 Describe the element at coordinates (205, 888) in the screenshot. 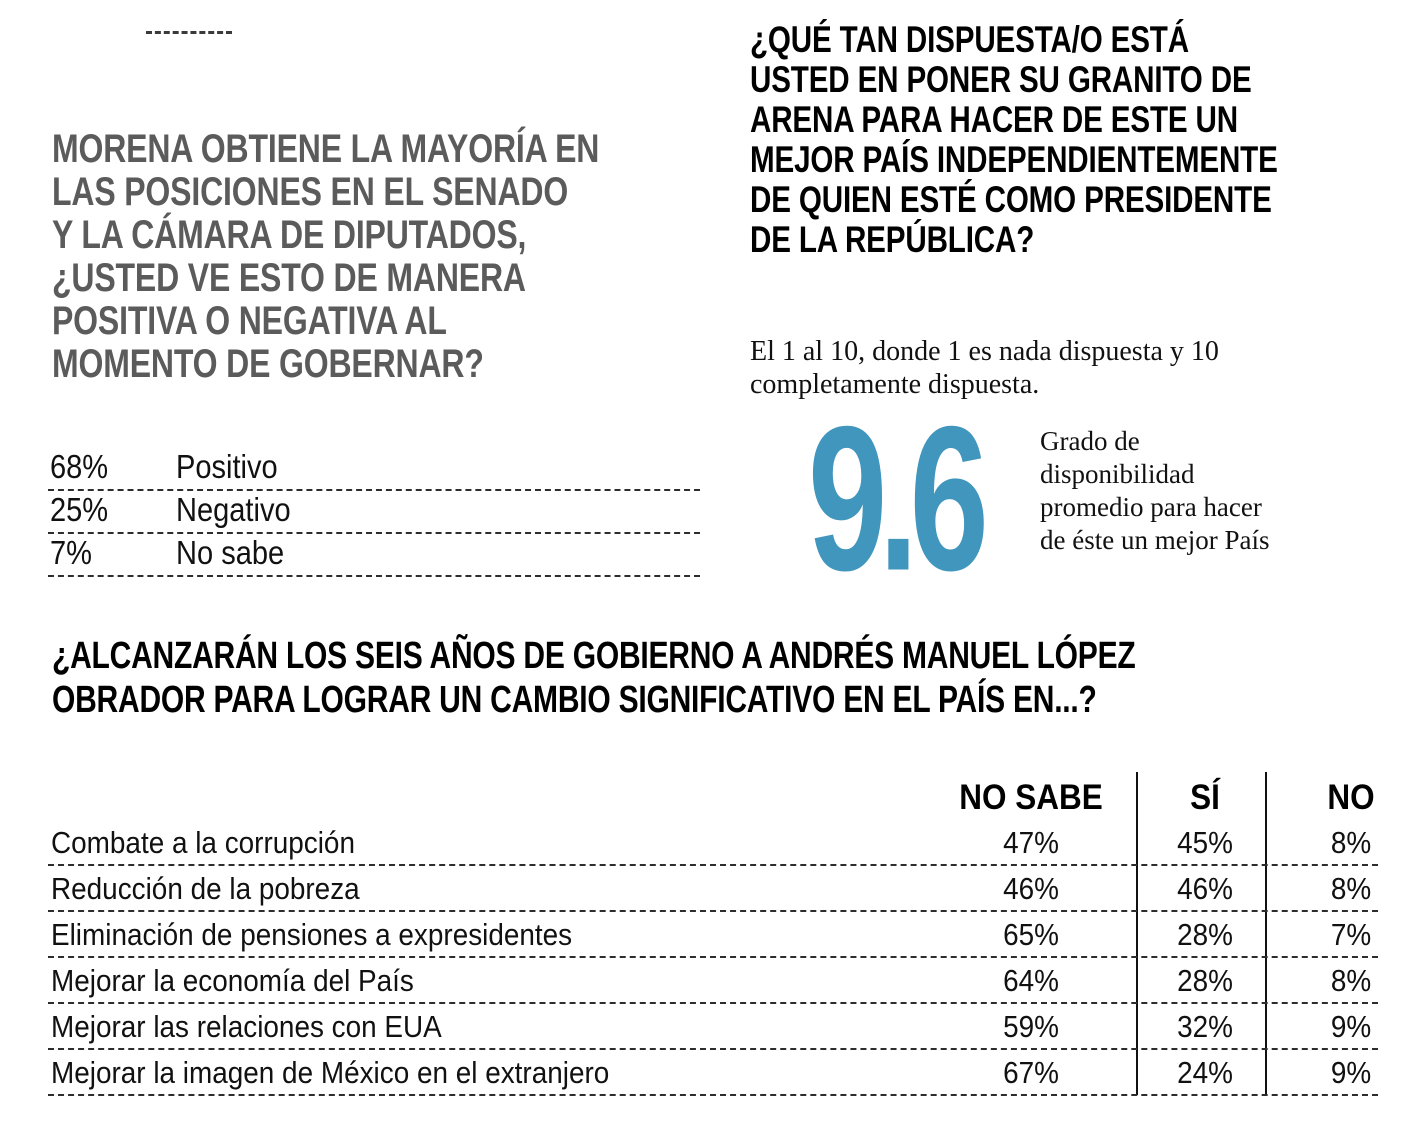

I see `row-label: Reducción de la pobreza` at that location.